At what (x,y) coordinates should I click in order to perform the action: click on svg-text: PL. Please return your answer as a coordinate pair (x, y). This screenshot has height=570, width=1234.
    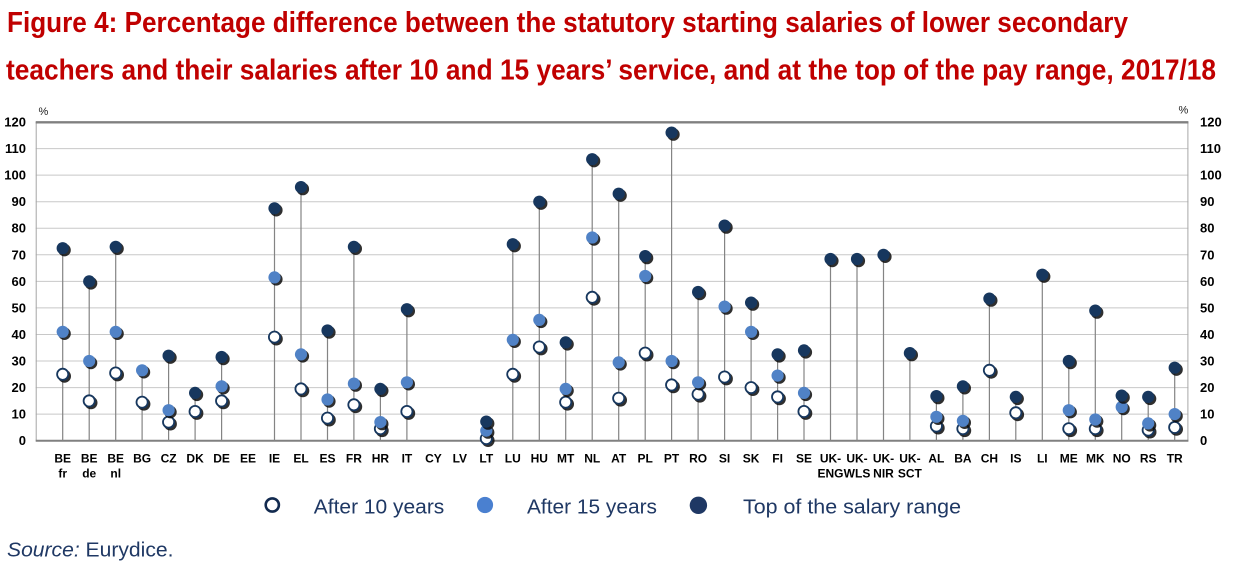
    Looking at the image, I should click on (645, 459).